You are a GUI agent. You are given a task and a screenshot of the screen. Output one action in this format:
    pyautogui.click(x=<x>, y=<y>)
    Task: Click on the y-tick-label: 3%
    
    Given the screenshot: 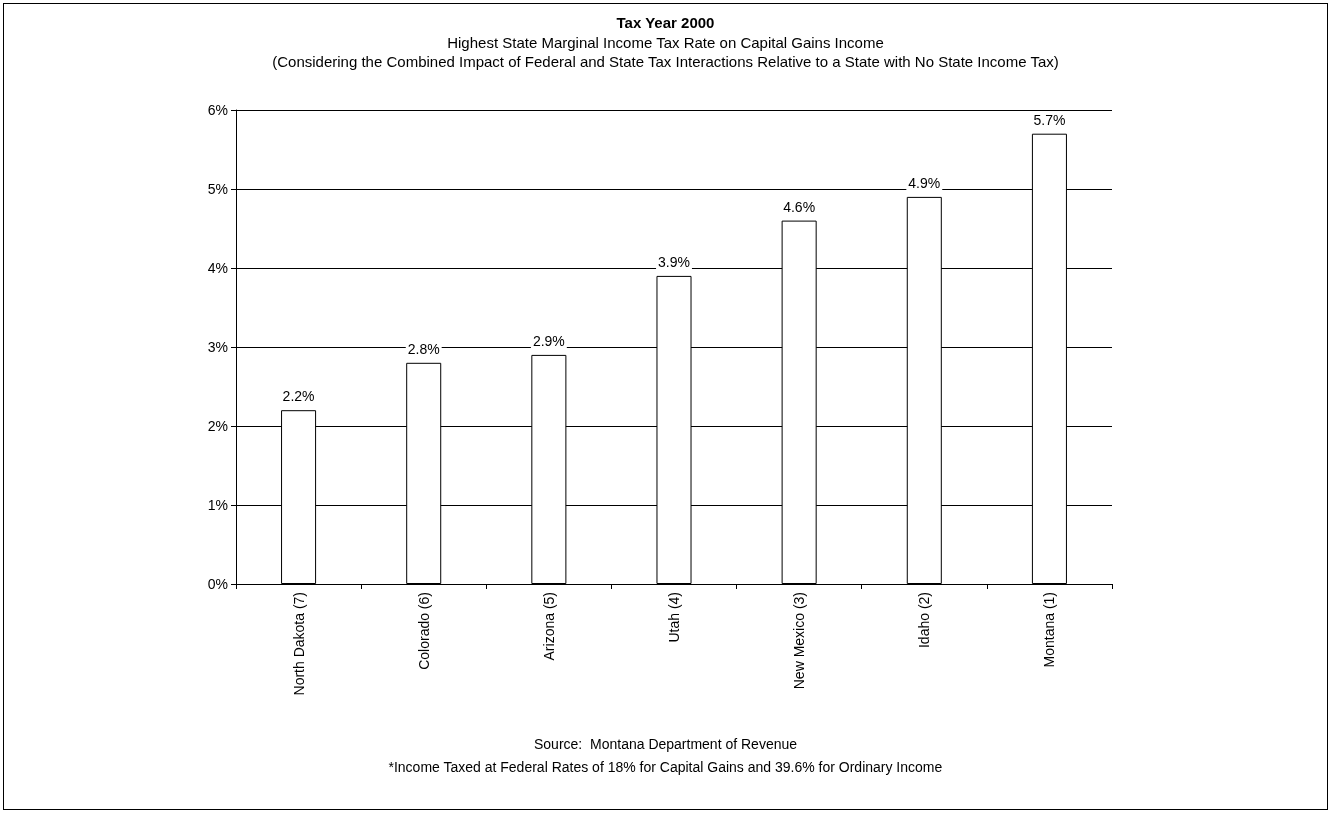 What is the action you would take?
    pyautogui.click(x=217, y=347)
    